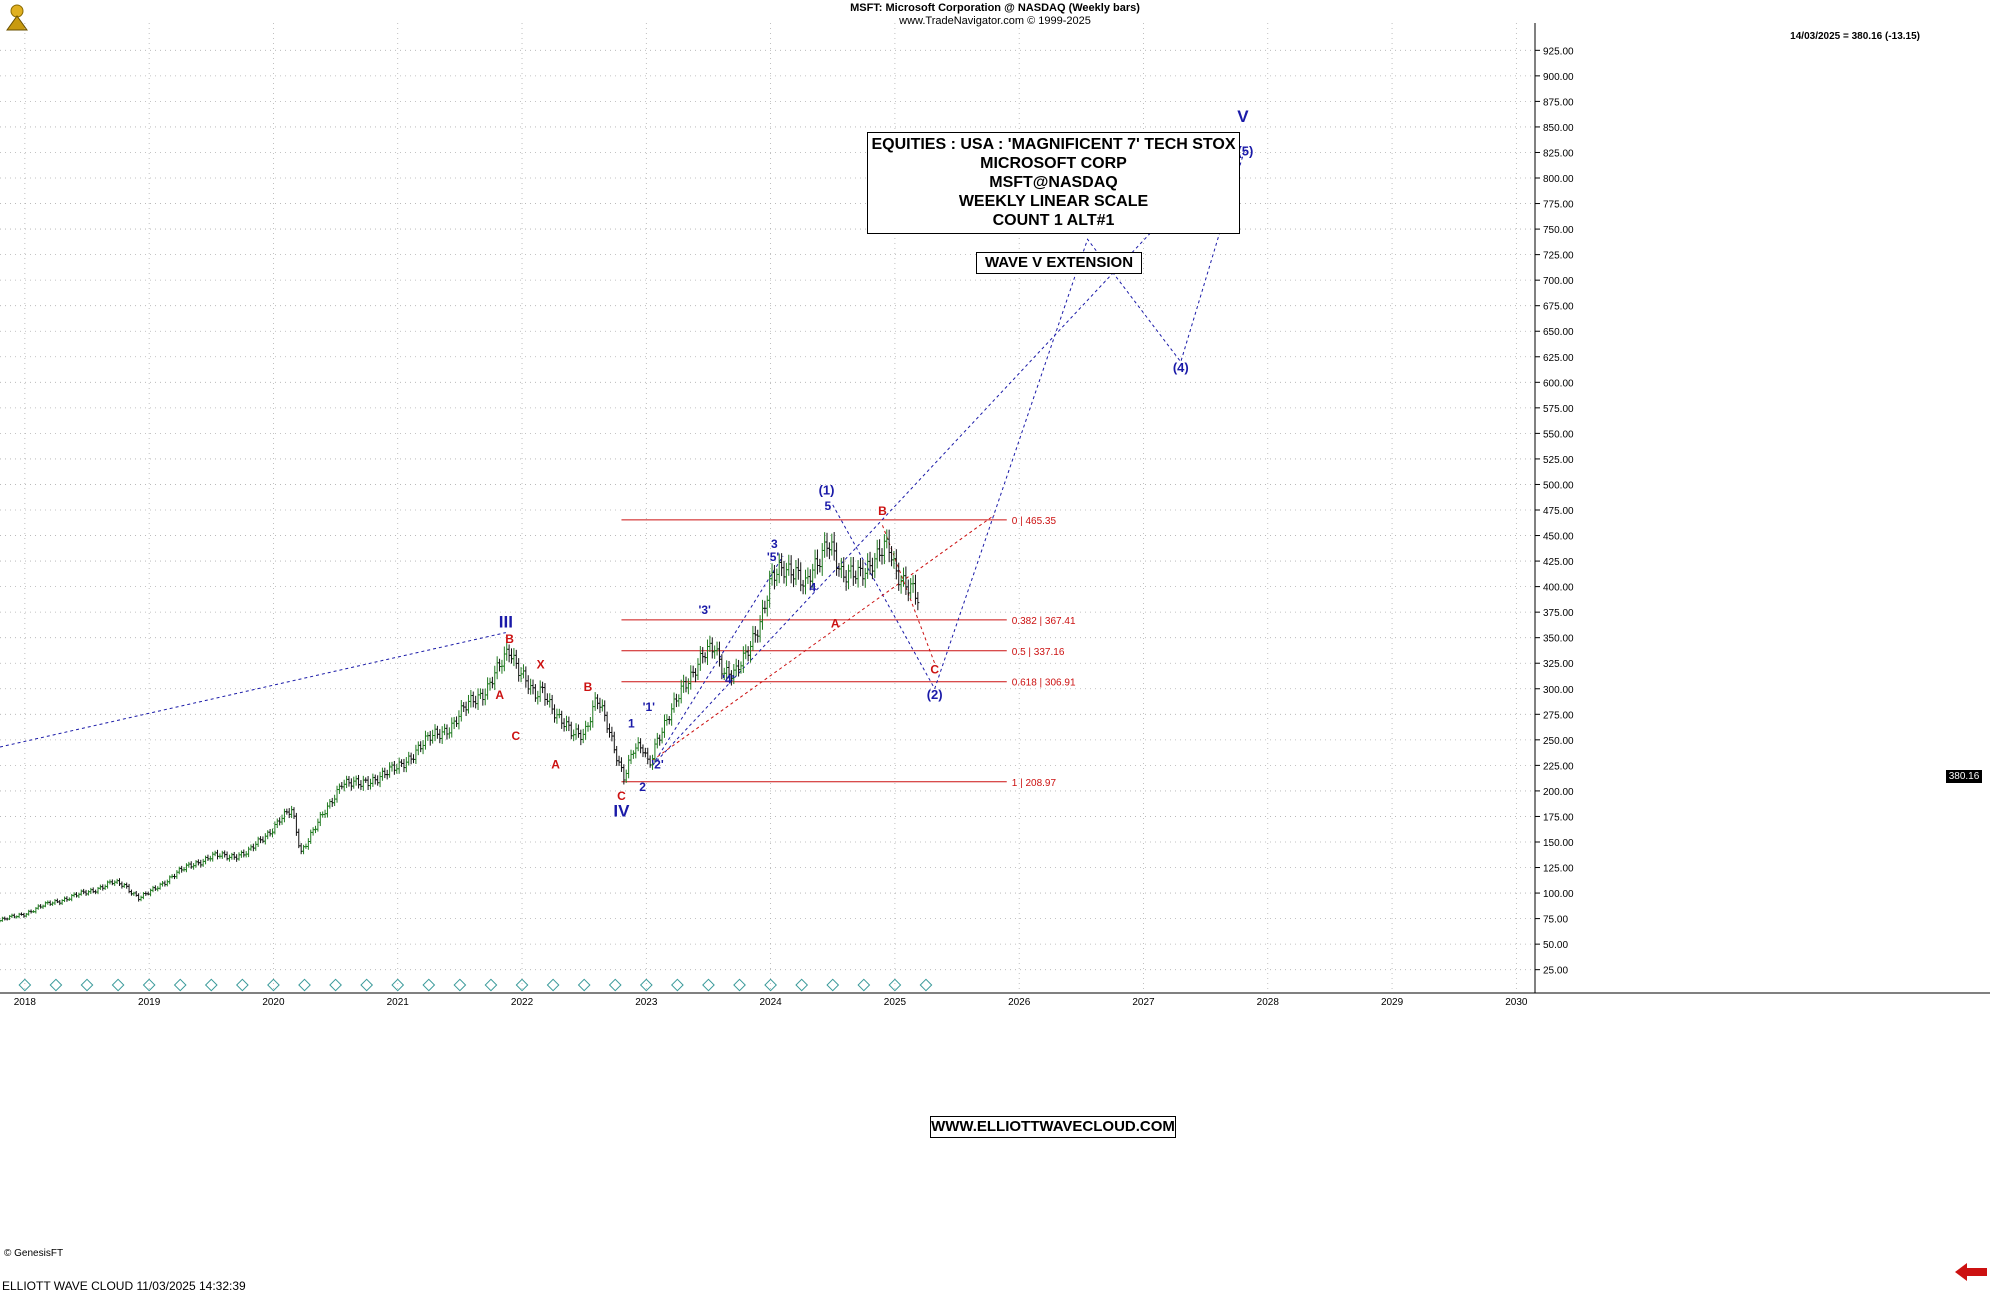 The image size is (1990, 1293). What do you see at coordinates (1558, 766) in the screenshot?
I see `y-tick-label: 225.00` at bounding box center [1558, 766].